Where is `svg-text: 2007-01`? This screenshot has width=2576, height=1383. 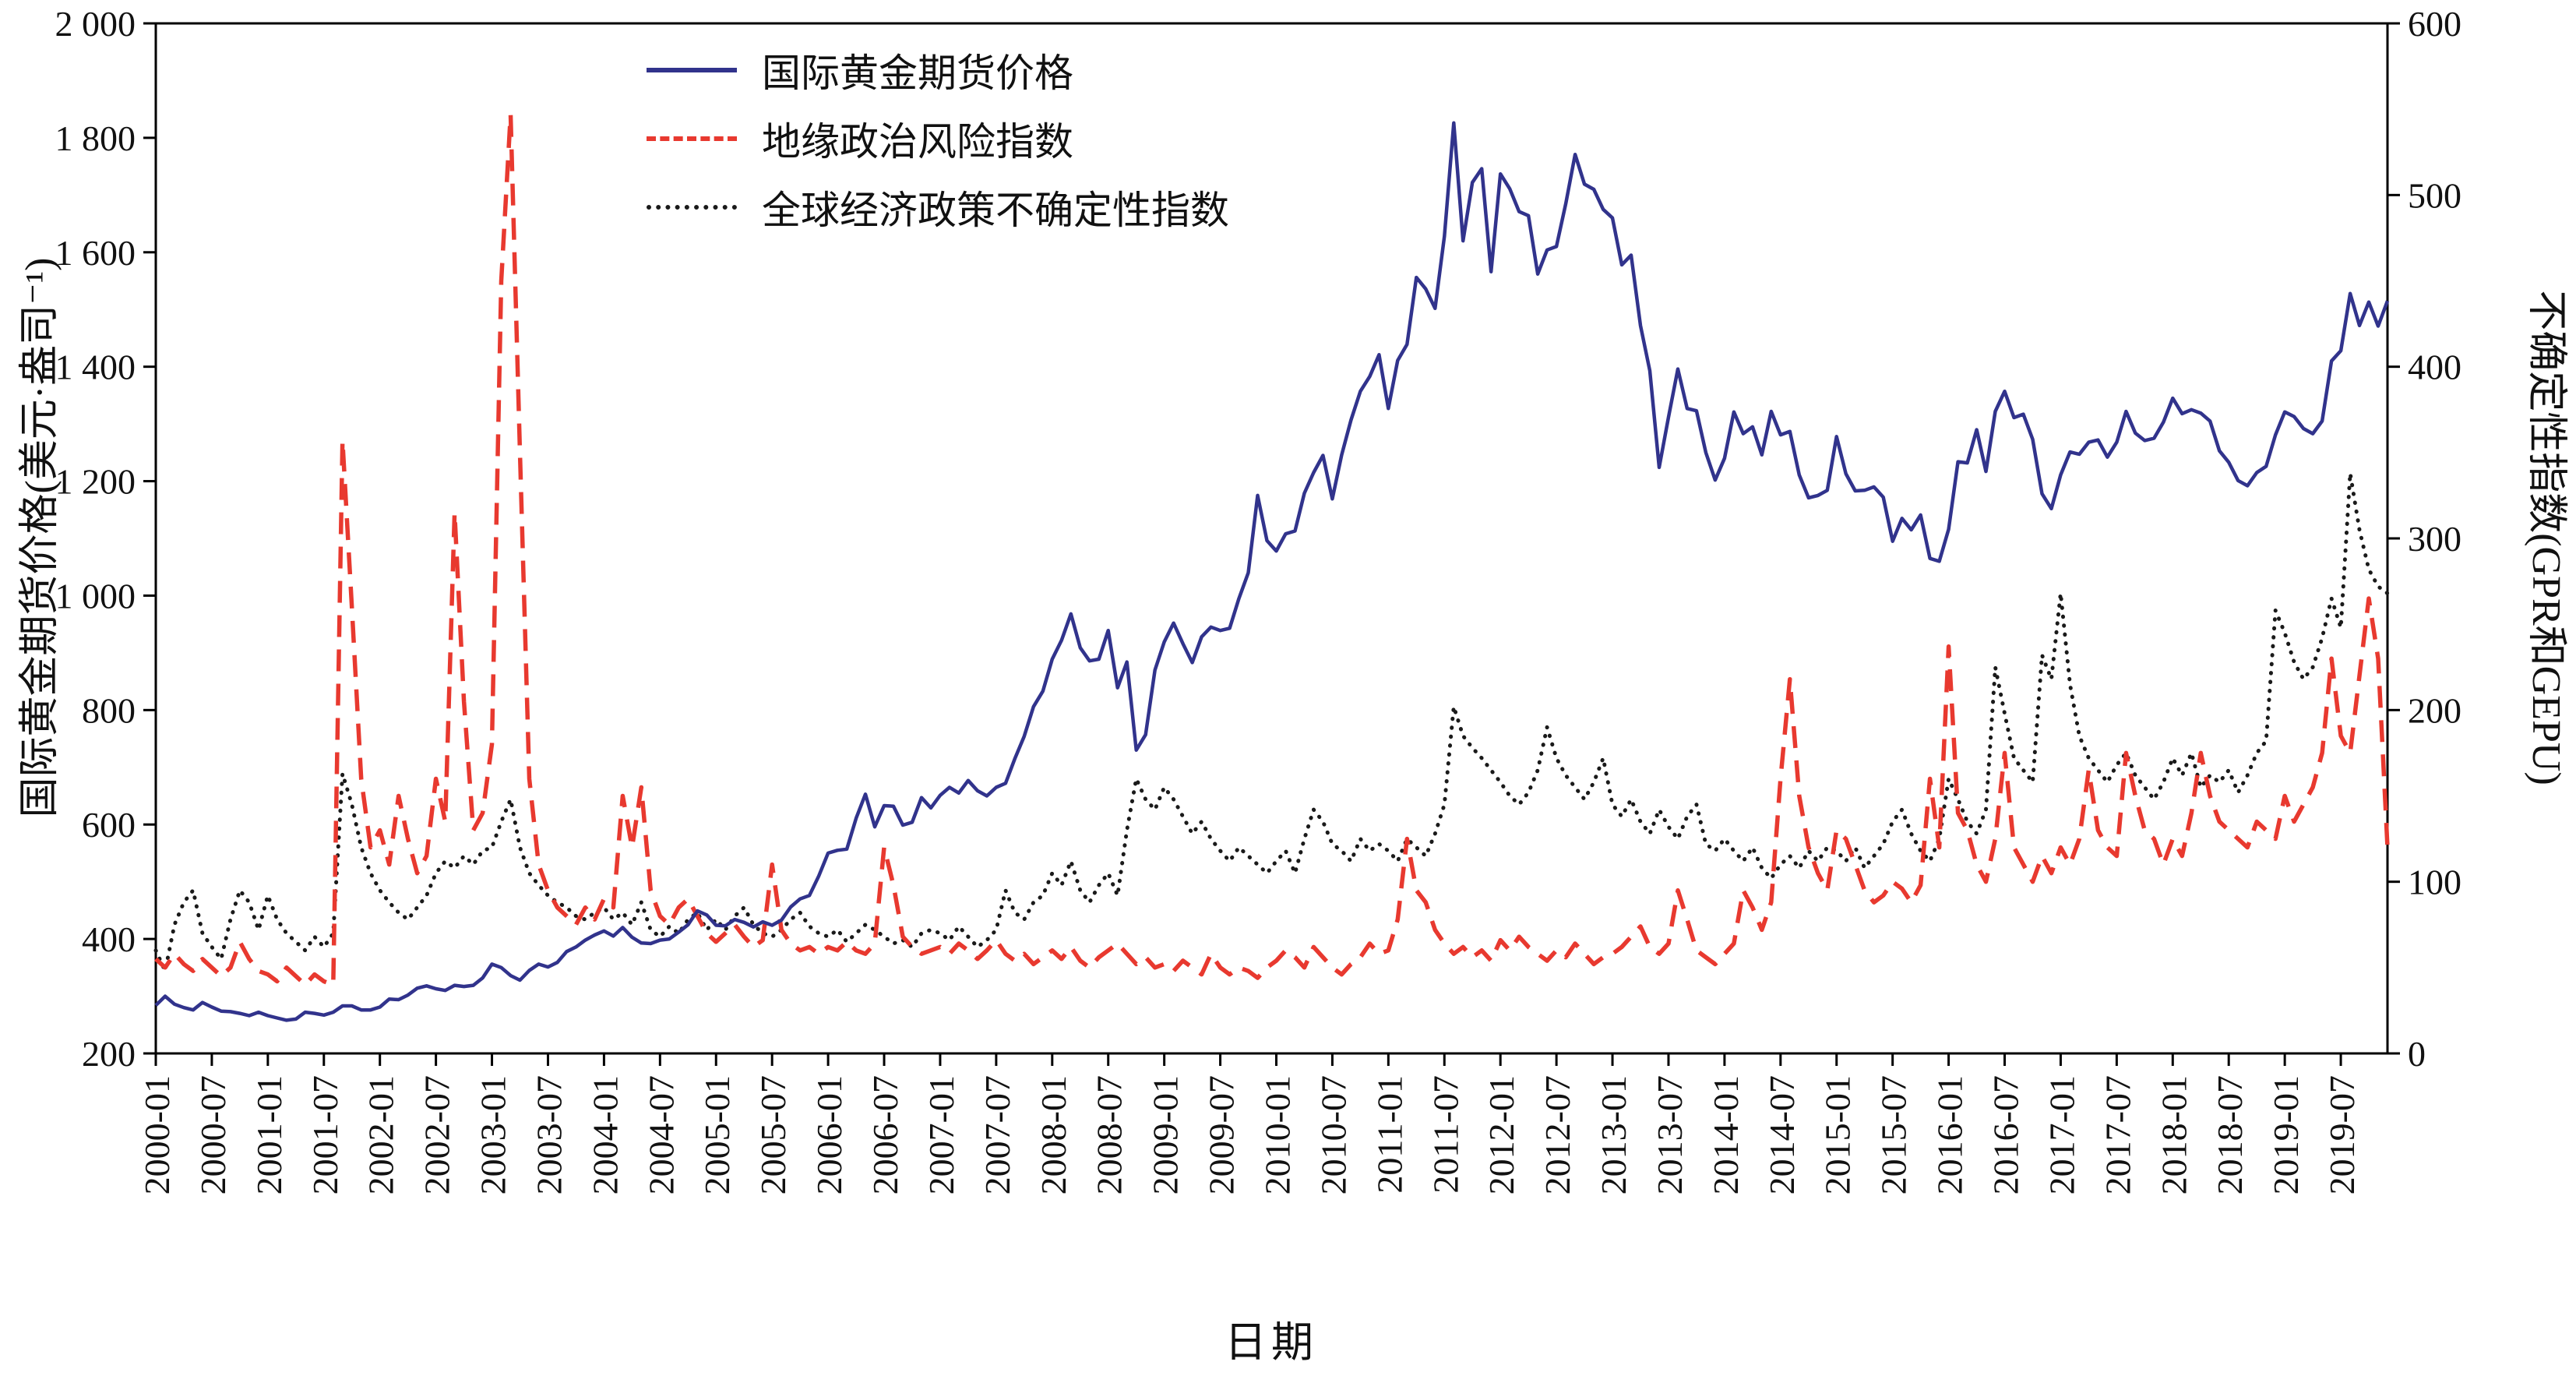
svg-text: 2007-01 is located at coordinates (941, 1134).